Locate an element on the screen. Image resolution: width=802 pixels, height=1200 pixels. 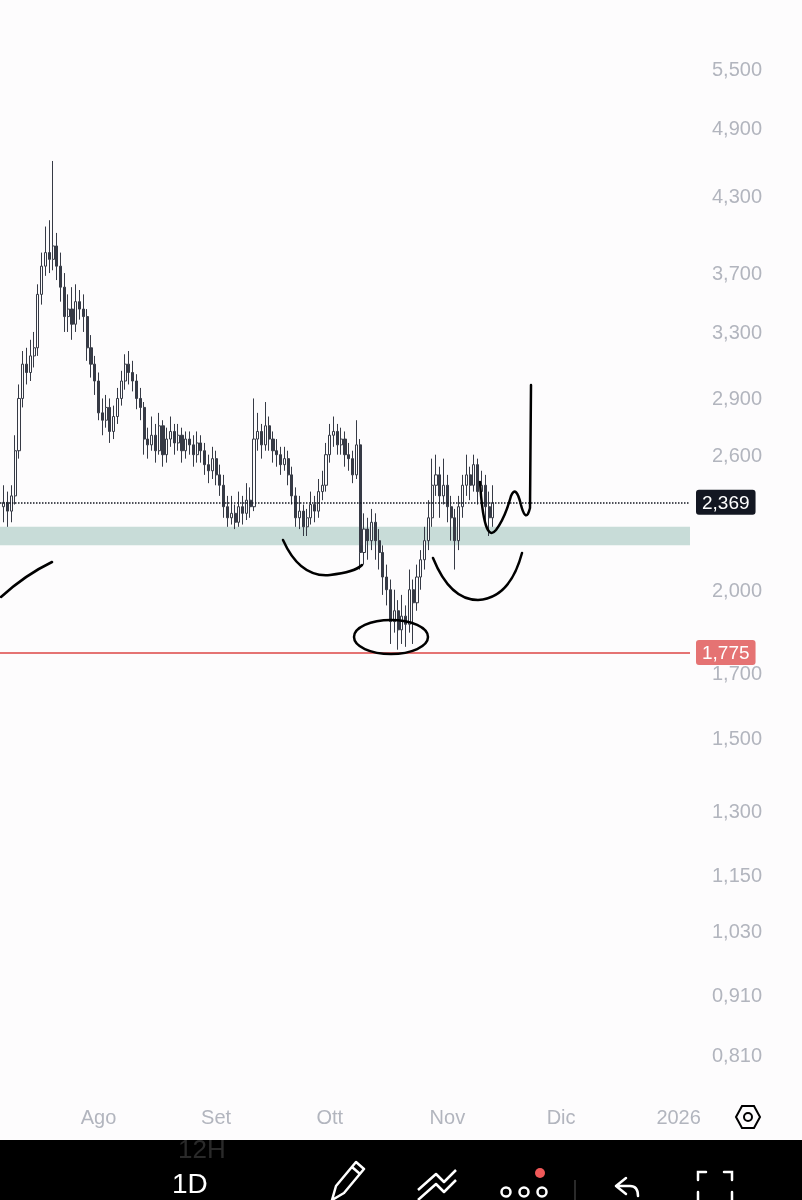
y-tick-label: 0,810 is located at coordinates (737, 1055).